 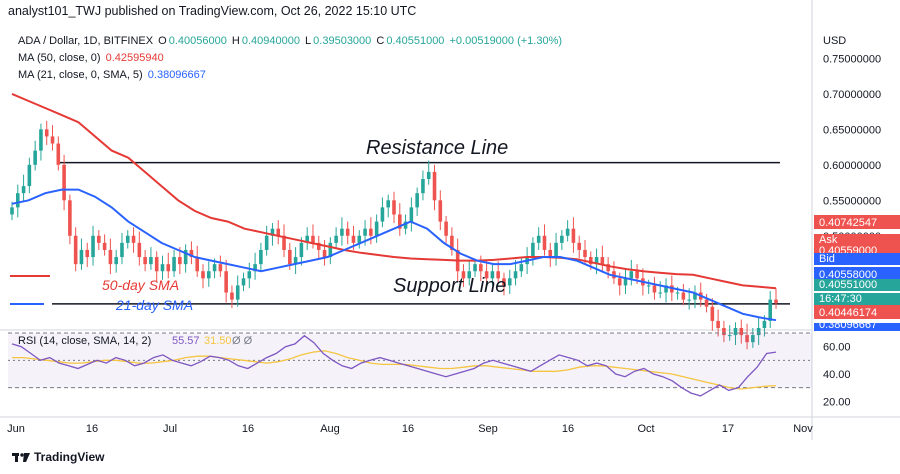 I want to click on ma50-value: 0.42595940, so click(x=134, y=58).